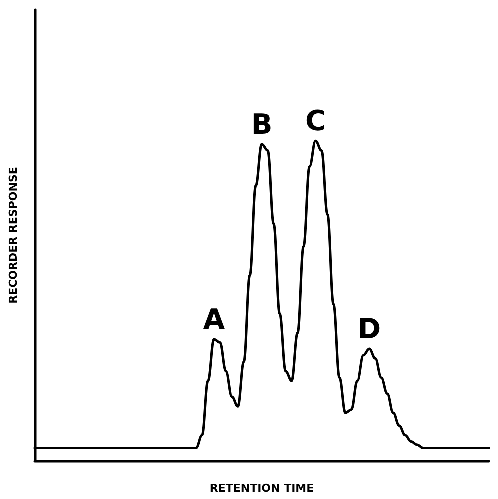 Image resolution: width=498 pixels, height=499 pixels. Describe the element at coordinates (370, 329) in the screenshot. I see `annotation: D` at that location.